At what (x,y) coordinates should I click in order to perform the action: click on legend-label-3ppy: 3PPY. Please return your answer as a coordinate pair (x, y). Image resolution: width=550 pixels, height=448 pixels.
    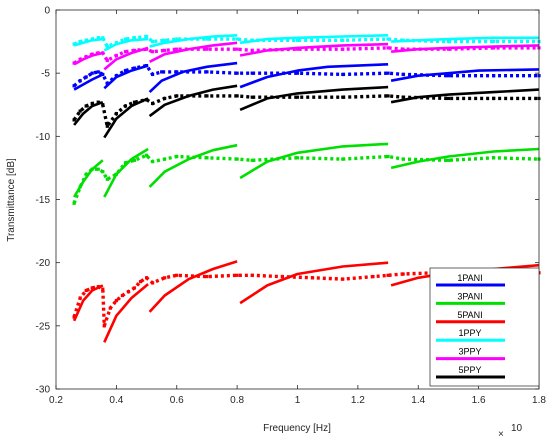
    Looking at the image, I should click on (469, 352).